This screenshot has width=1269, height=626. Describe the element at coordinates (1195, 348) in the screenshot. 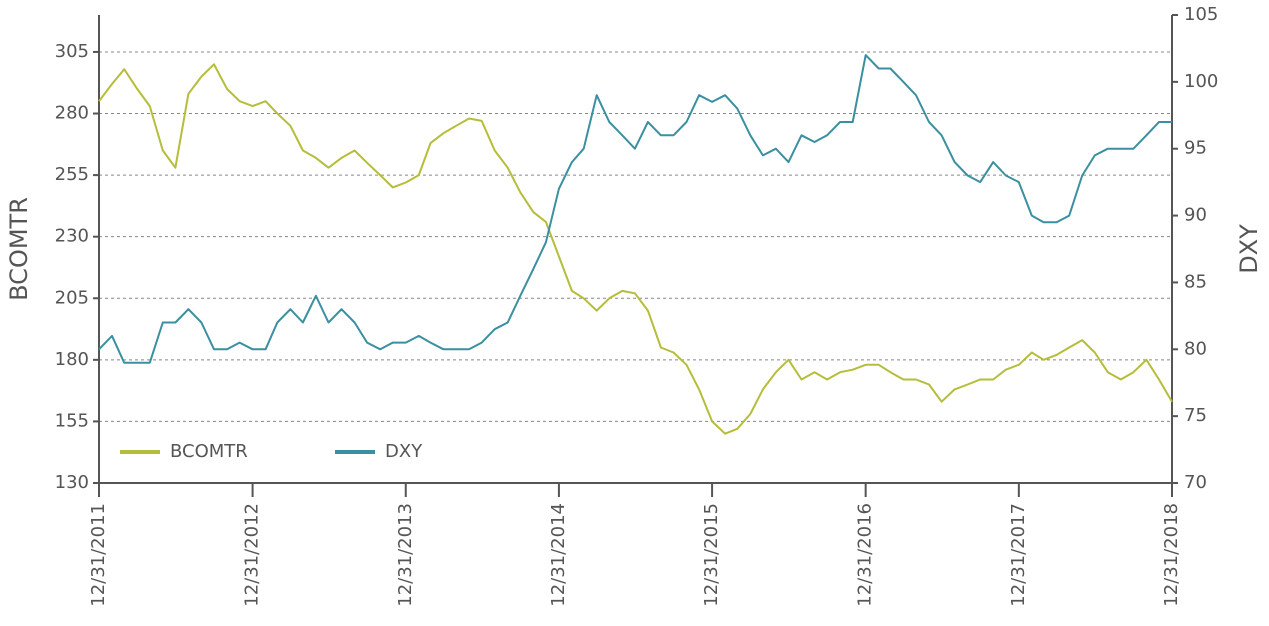

I see `y2-tick-label: 80` at that location.